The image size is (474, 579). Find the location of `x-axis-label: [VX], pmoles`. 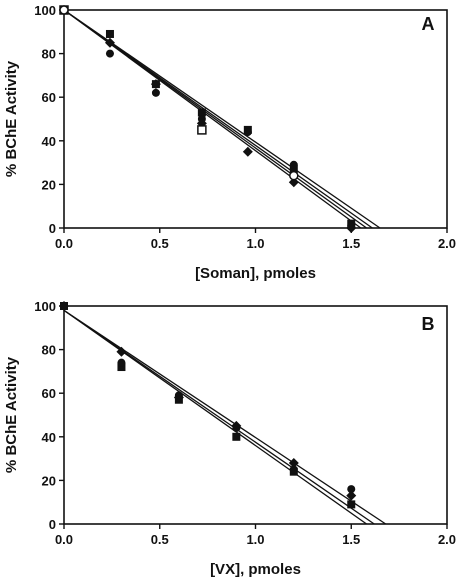

x-axis-label: [VX], pmoles is located at coordinates (255, 569).